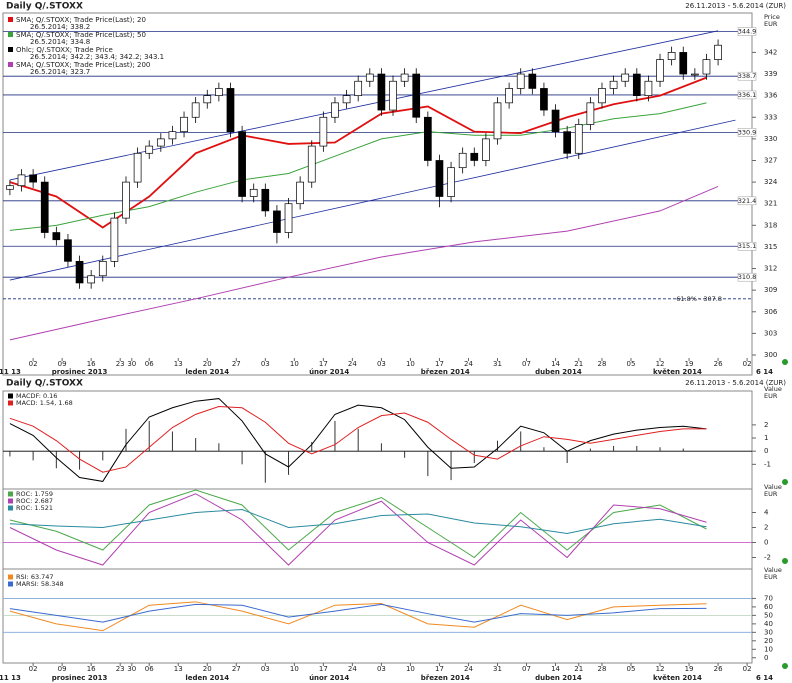 This screenshot has height=683, width=792. What do you see at coordinates (207, 372) in the screenshot?
I see `month-label: leden 2014` at bounding box center [207, 372].